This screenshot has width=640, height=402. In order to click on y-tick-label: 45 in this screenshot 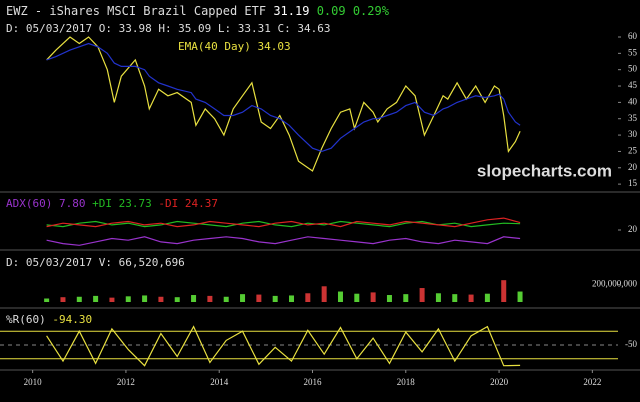, I will do `click(633, 85)`.